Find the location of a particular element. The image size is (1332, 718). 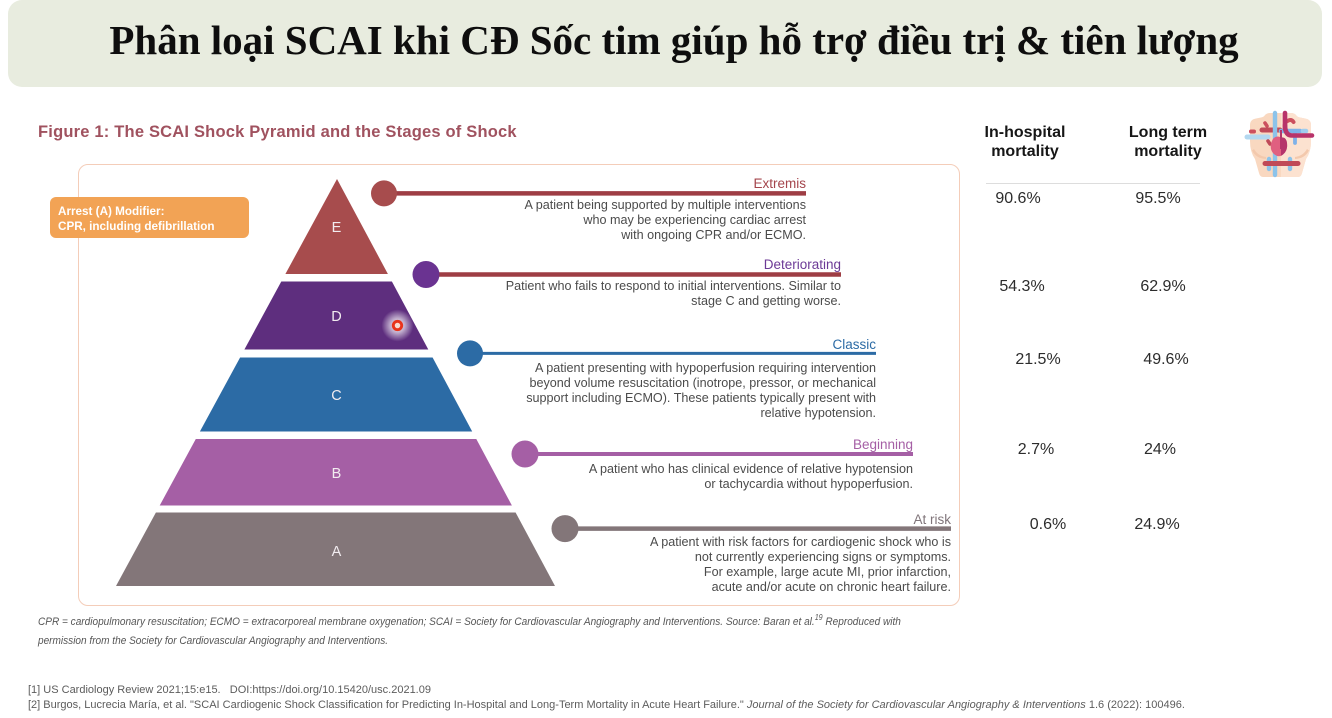

svg-text: A is located at coordinates (337, 552).